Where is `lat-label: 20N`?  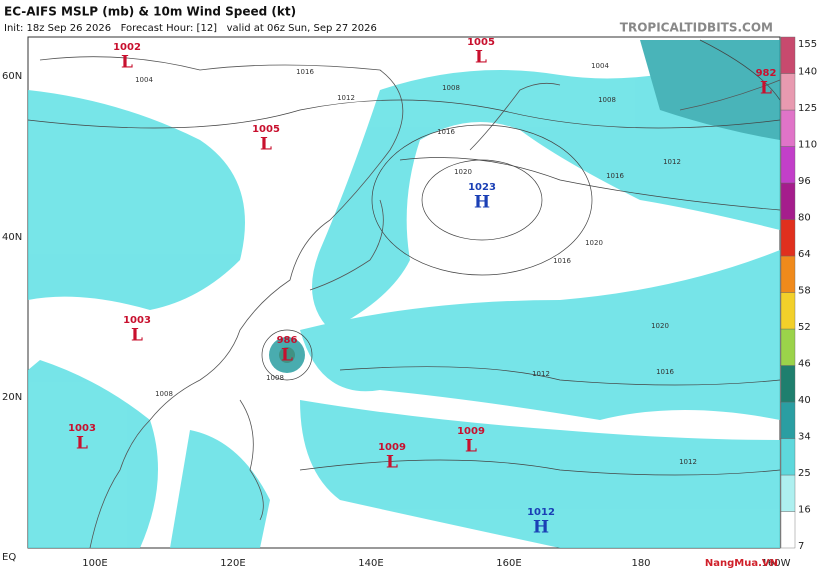 lat-label: 20N is located at coordinates (12, 397).